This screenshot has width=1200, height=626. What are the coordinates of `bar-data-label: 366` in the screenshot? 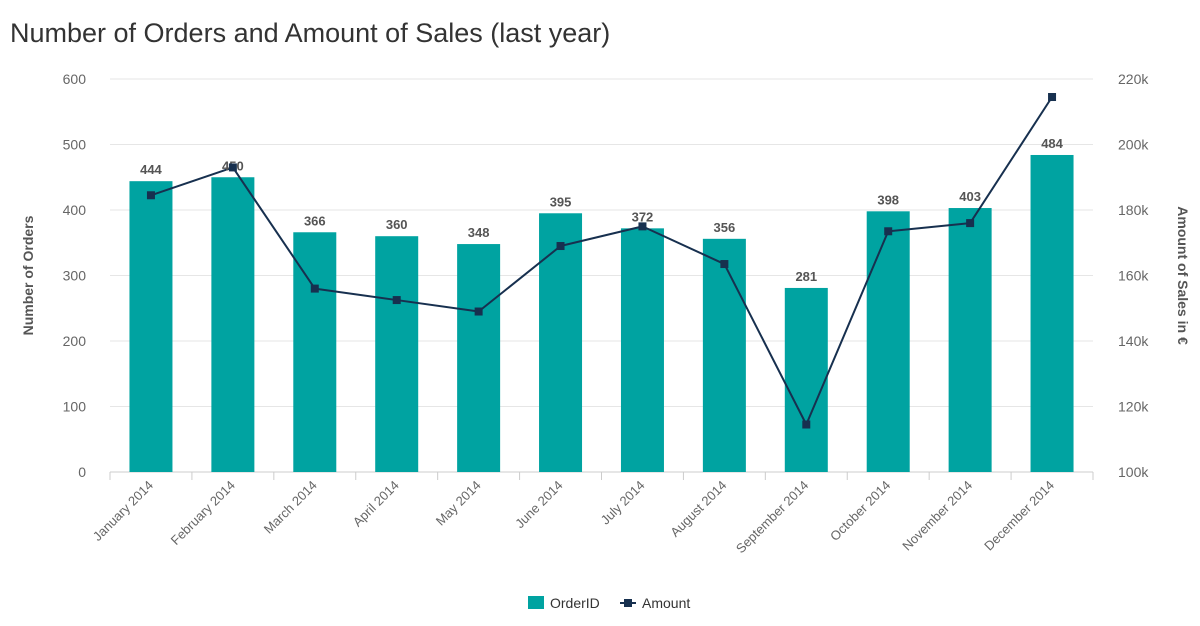 It's located at (315, 220).